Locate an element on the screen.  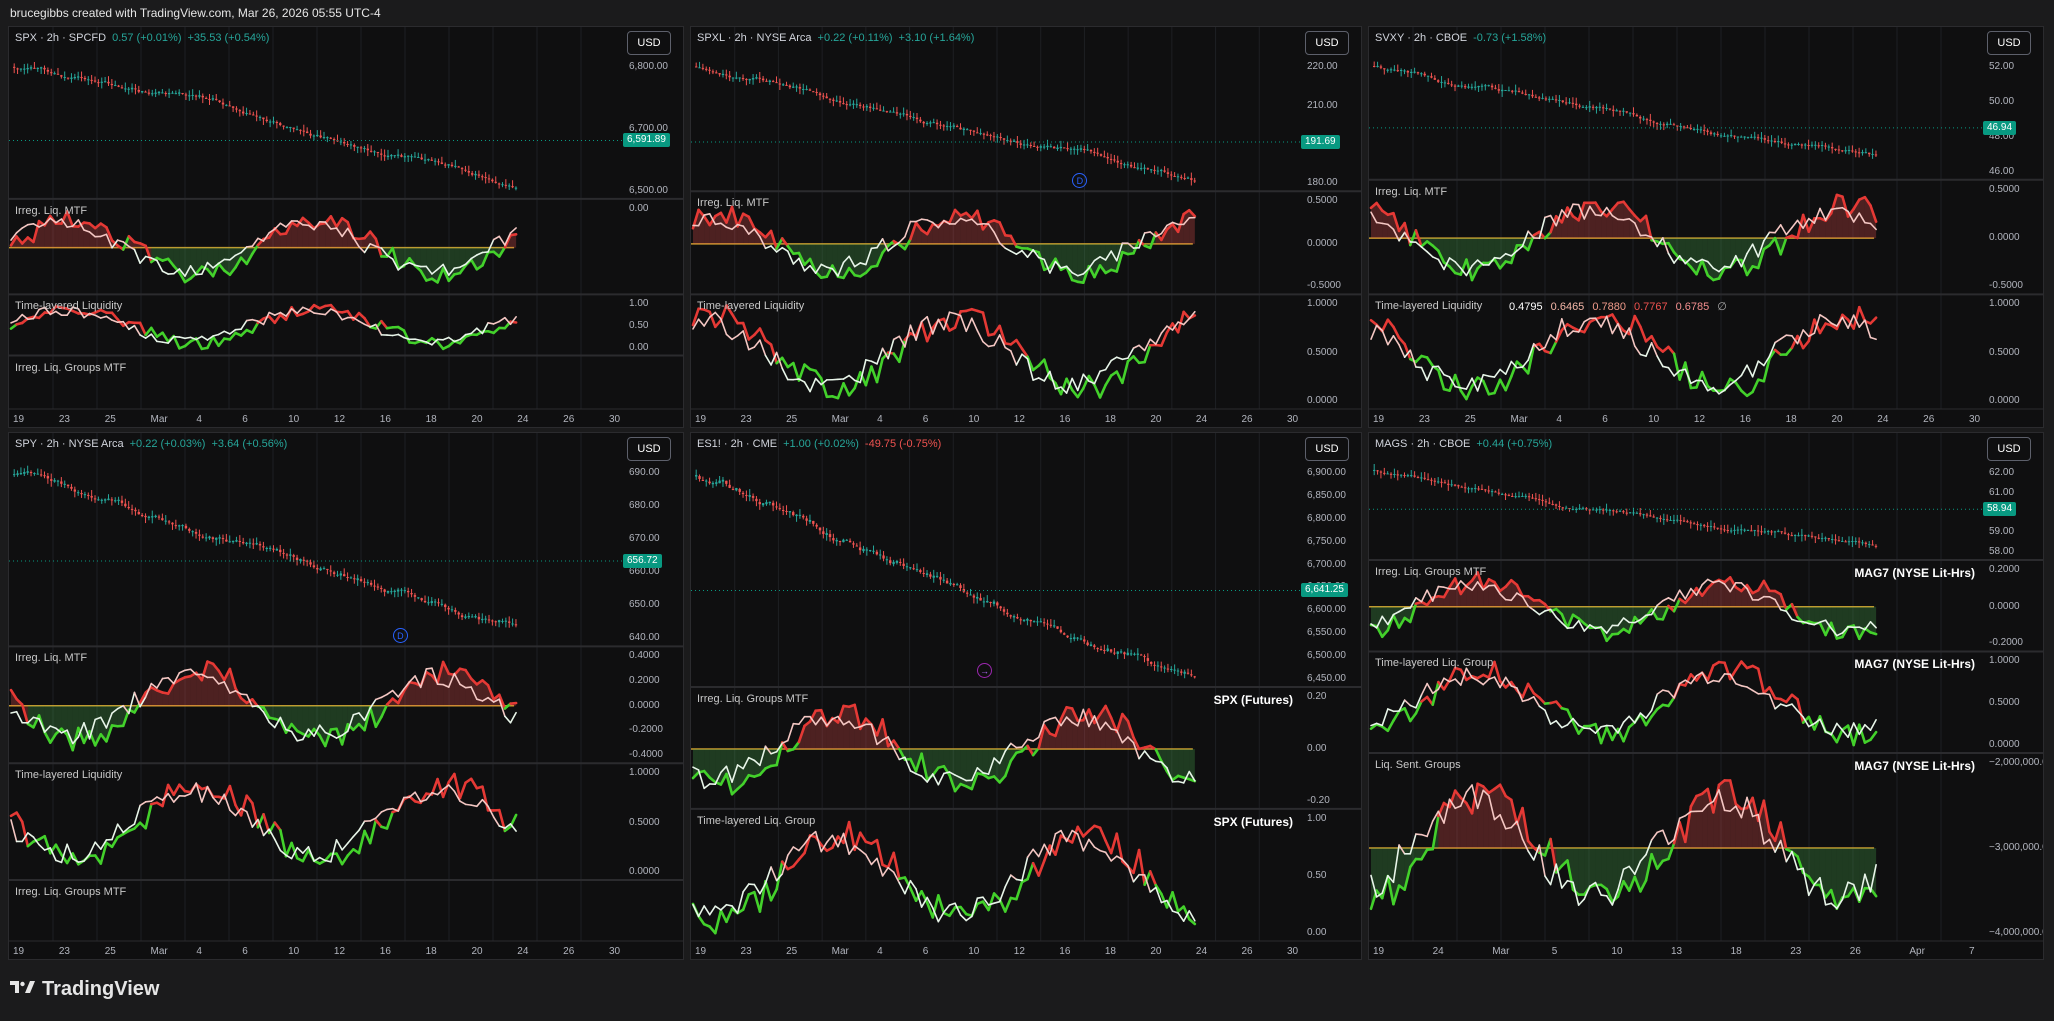
symbol-label: SPX · 2h · SPCFD is located at coordinates (61, 38).